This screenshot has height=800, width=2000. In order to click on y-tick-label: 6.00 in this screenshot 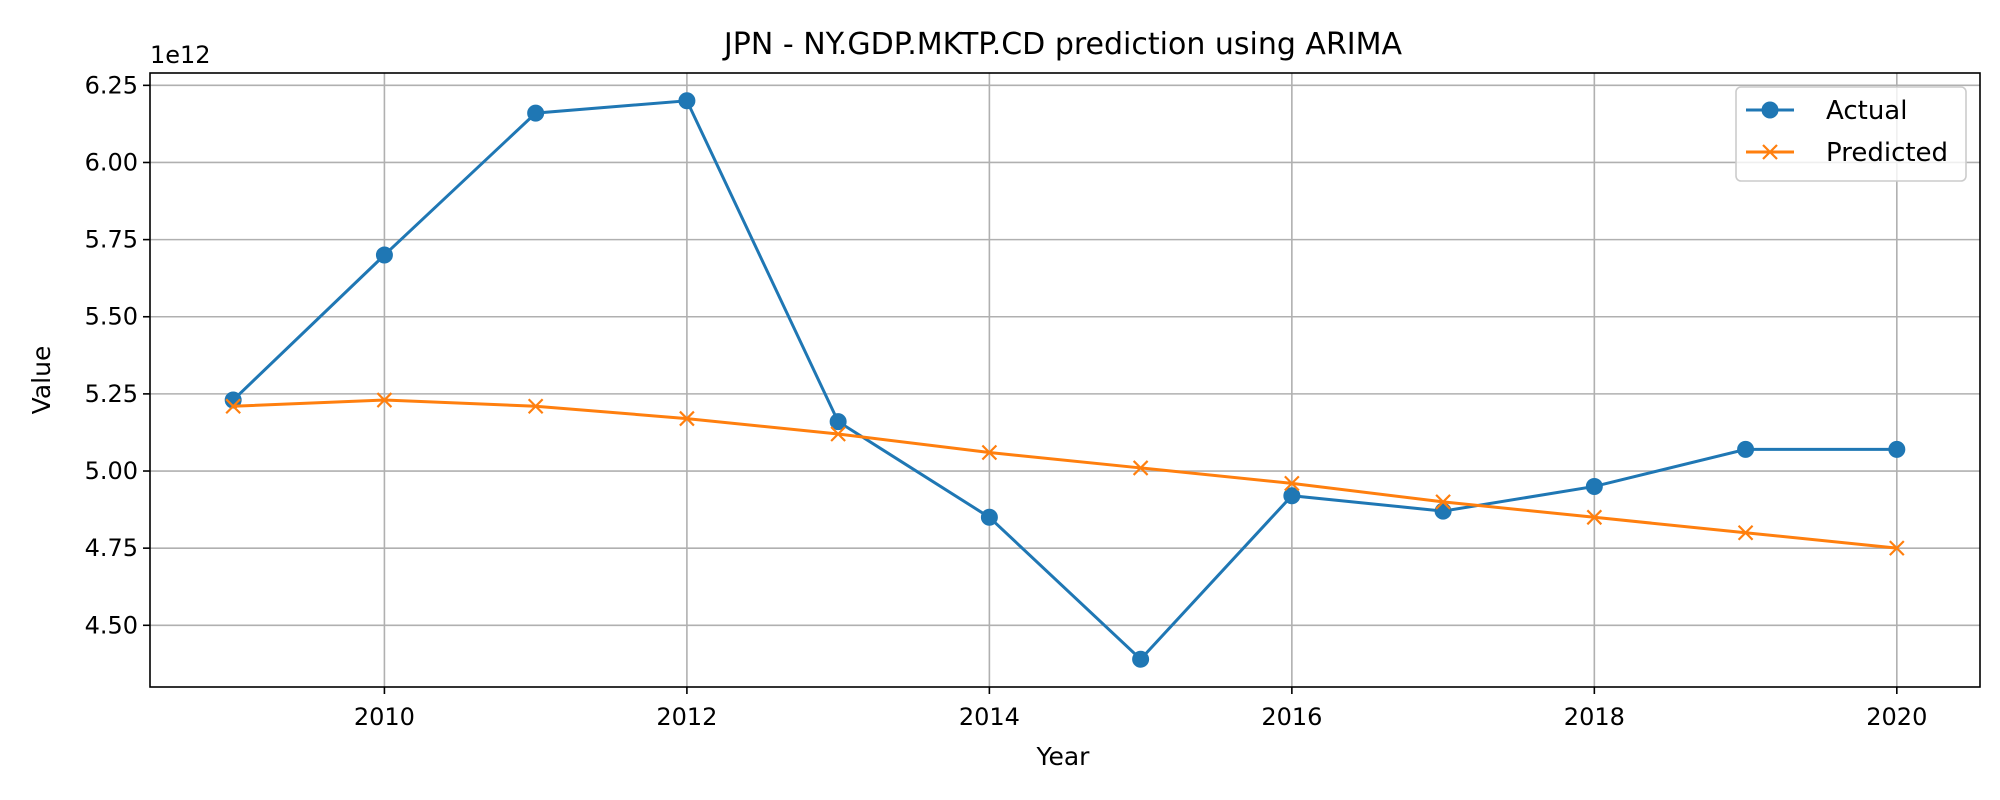, I will do `click(111, 162)`.